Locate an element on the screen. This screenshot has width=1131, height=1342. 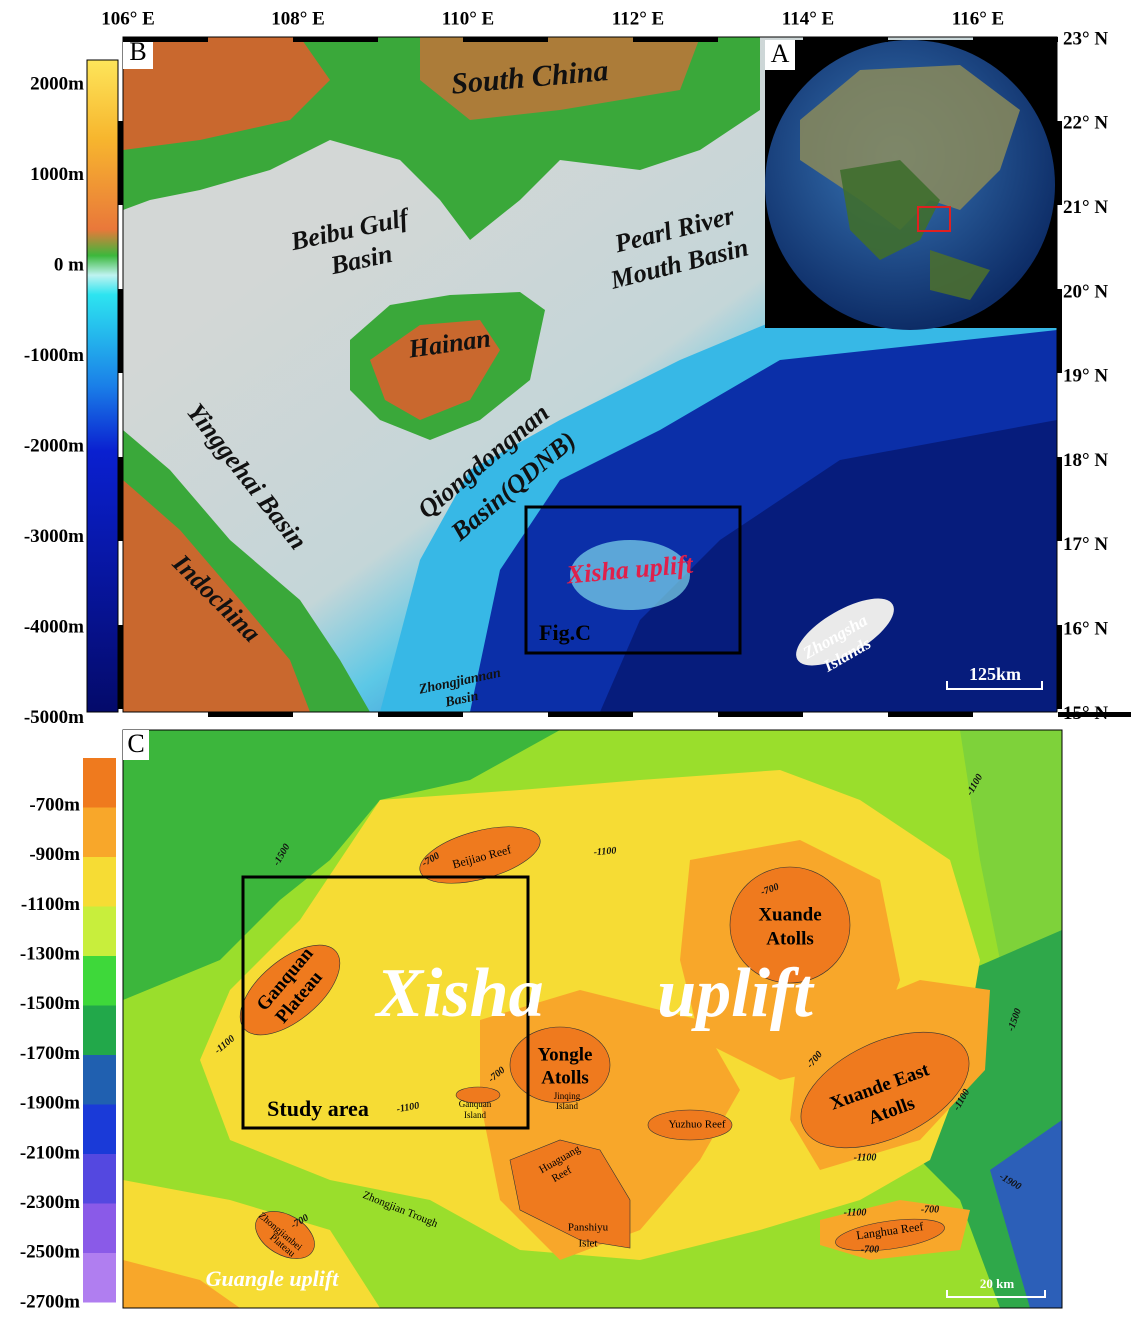
place-name: uplift is located at coordinates (736, 993).